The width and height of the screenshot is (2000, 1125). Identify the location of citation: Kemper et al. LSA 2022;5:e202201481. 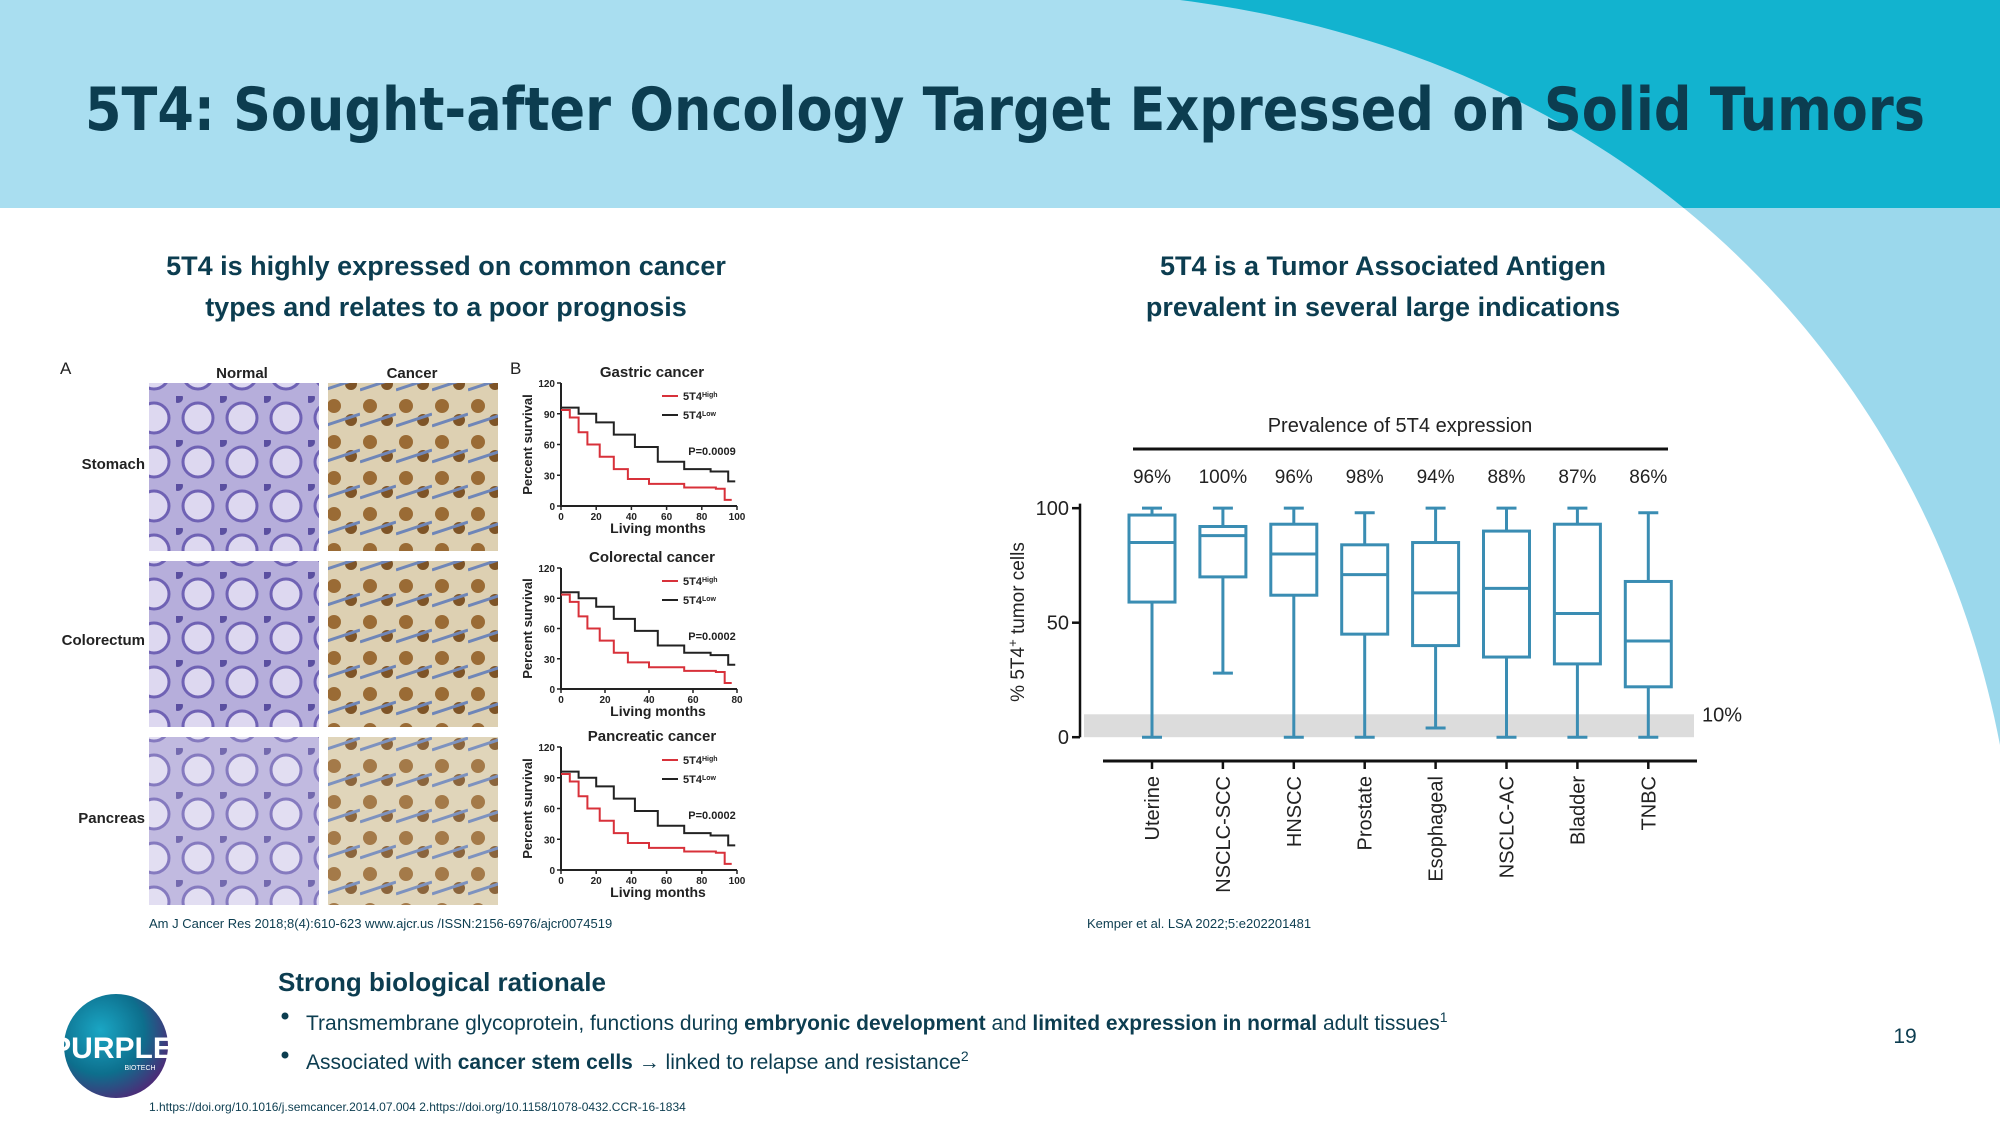
(1199, 923).